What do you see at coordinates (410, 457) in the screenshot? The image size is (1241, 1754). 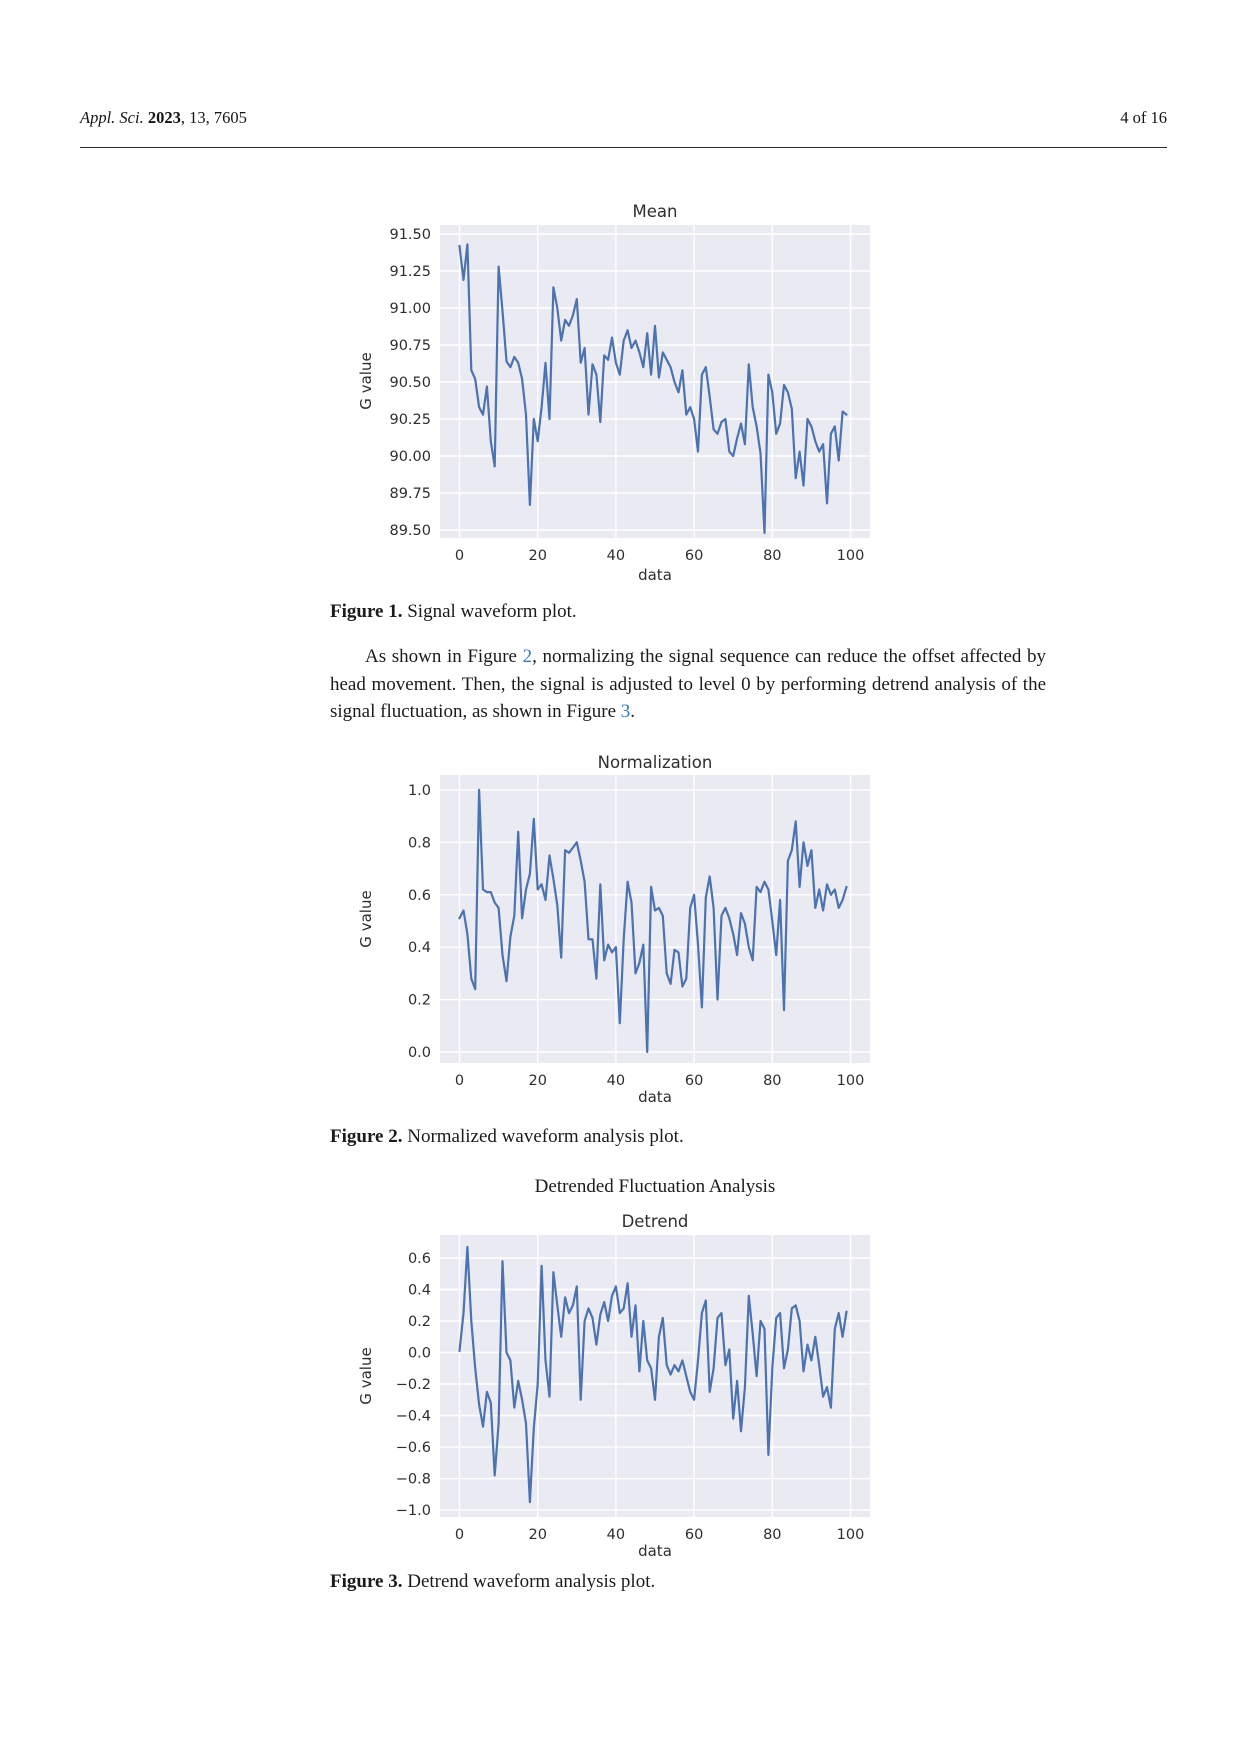 I see `svg-text: 90.00` at bounding box center [410, 457].